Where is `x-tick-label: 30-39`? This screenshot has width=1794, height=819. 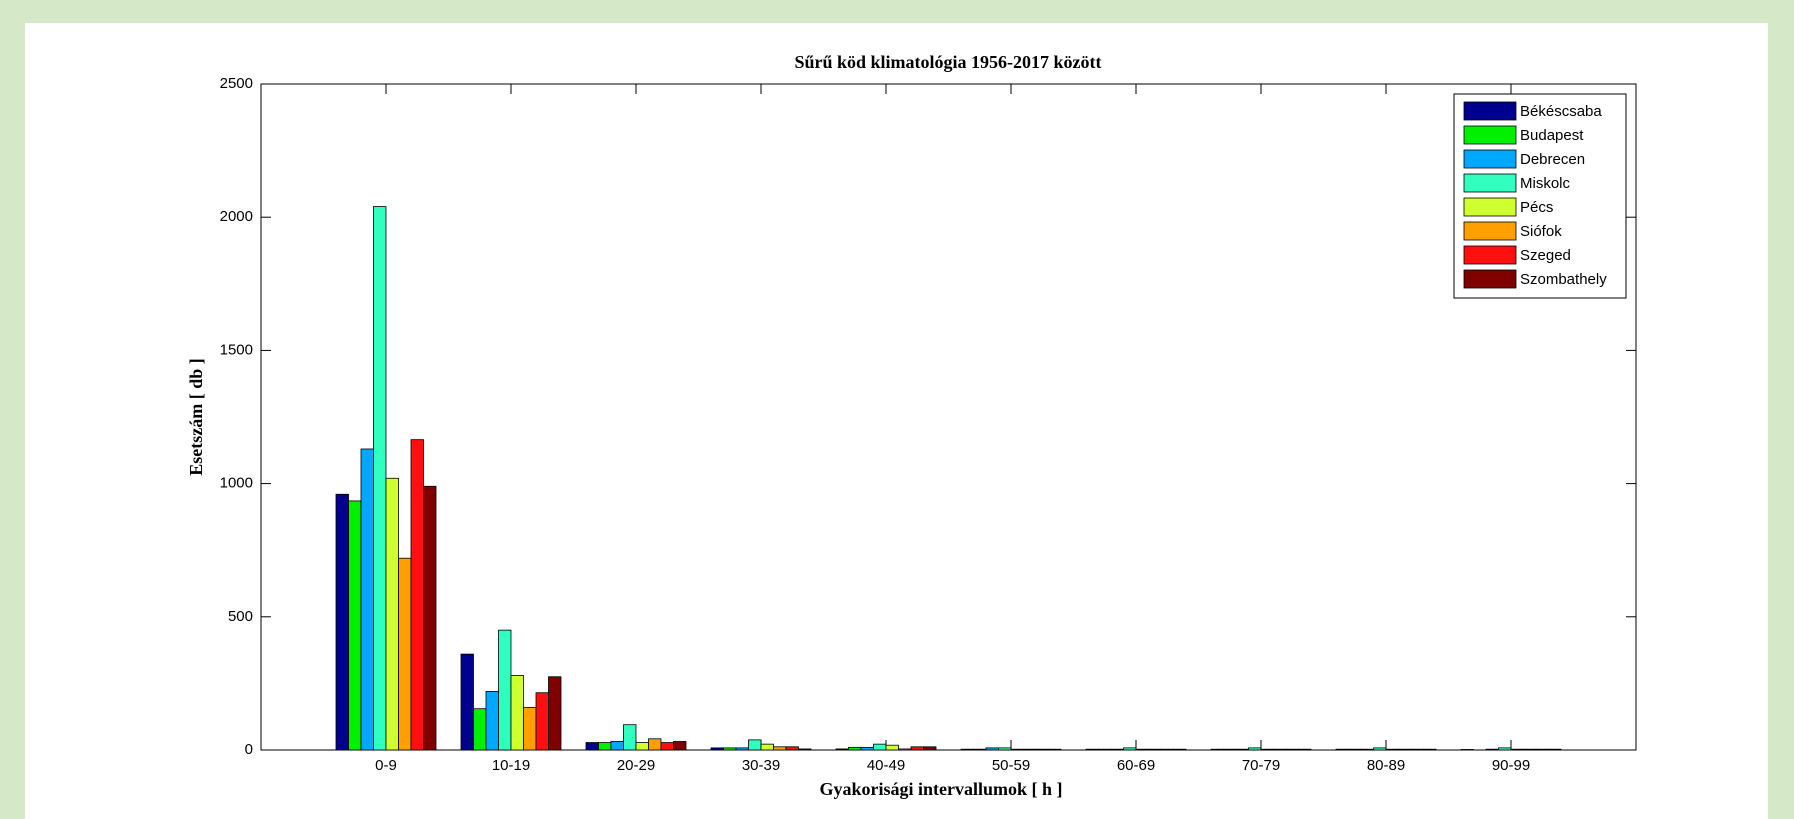
x-tick-label: 30-39 is located at coordinates (761, 765).